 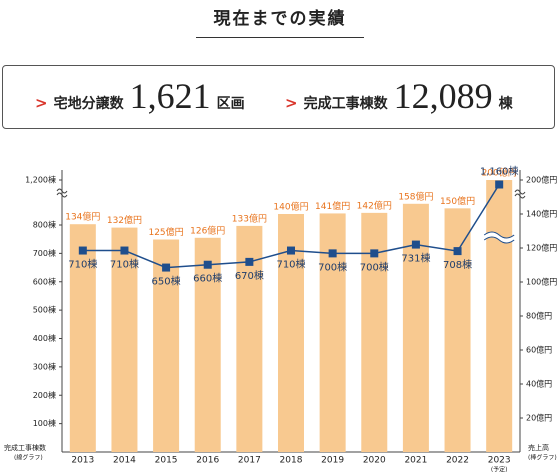 What do you see at coordinates (170, 96) in the screenshot?
I see `stat-value: 1,621` at bounding box center [170, 96].